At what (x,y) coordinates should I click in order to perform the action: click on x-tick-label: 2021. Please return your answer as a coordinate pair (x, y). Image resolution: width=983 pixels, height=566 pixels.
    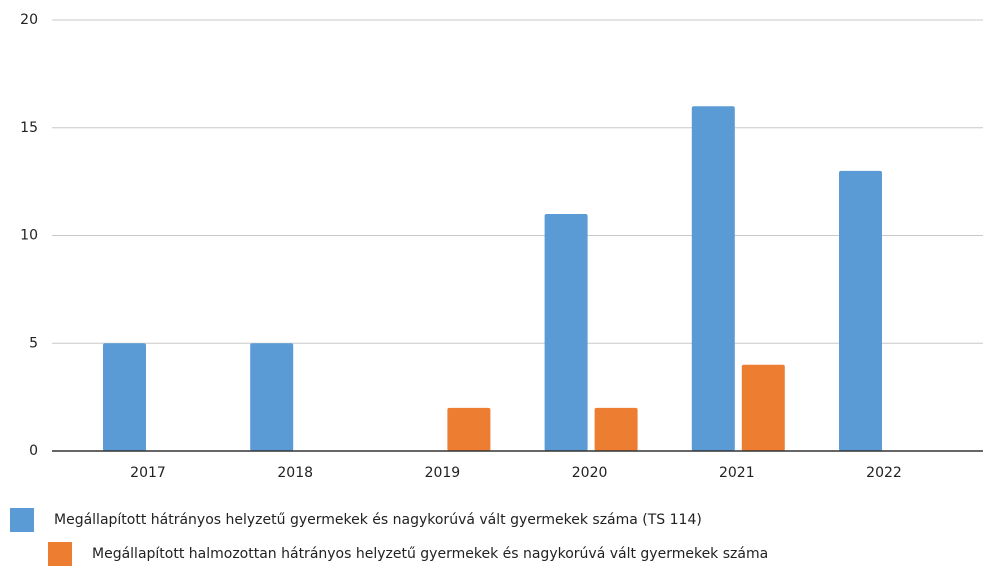
    Looking at the image, I should click on (737, 473).